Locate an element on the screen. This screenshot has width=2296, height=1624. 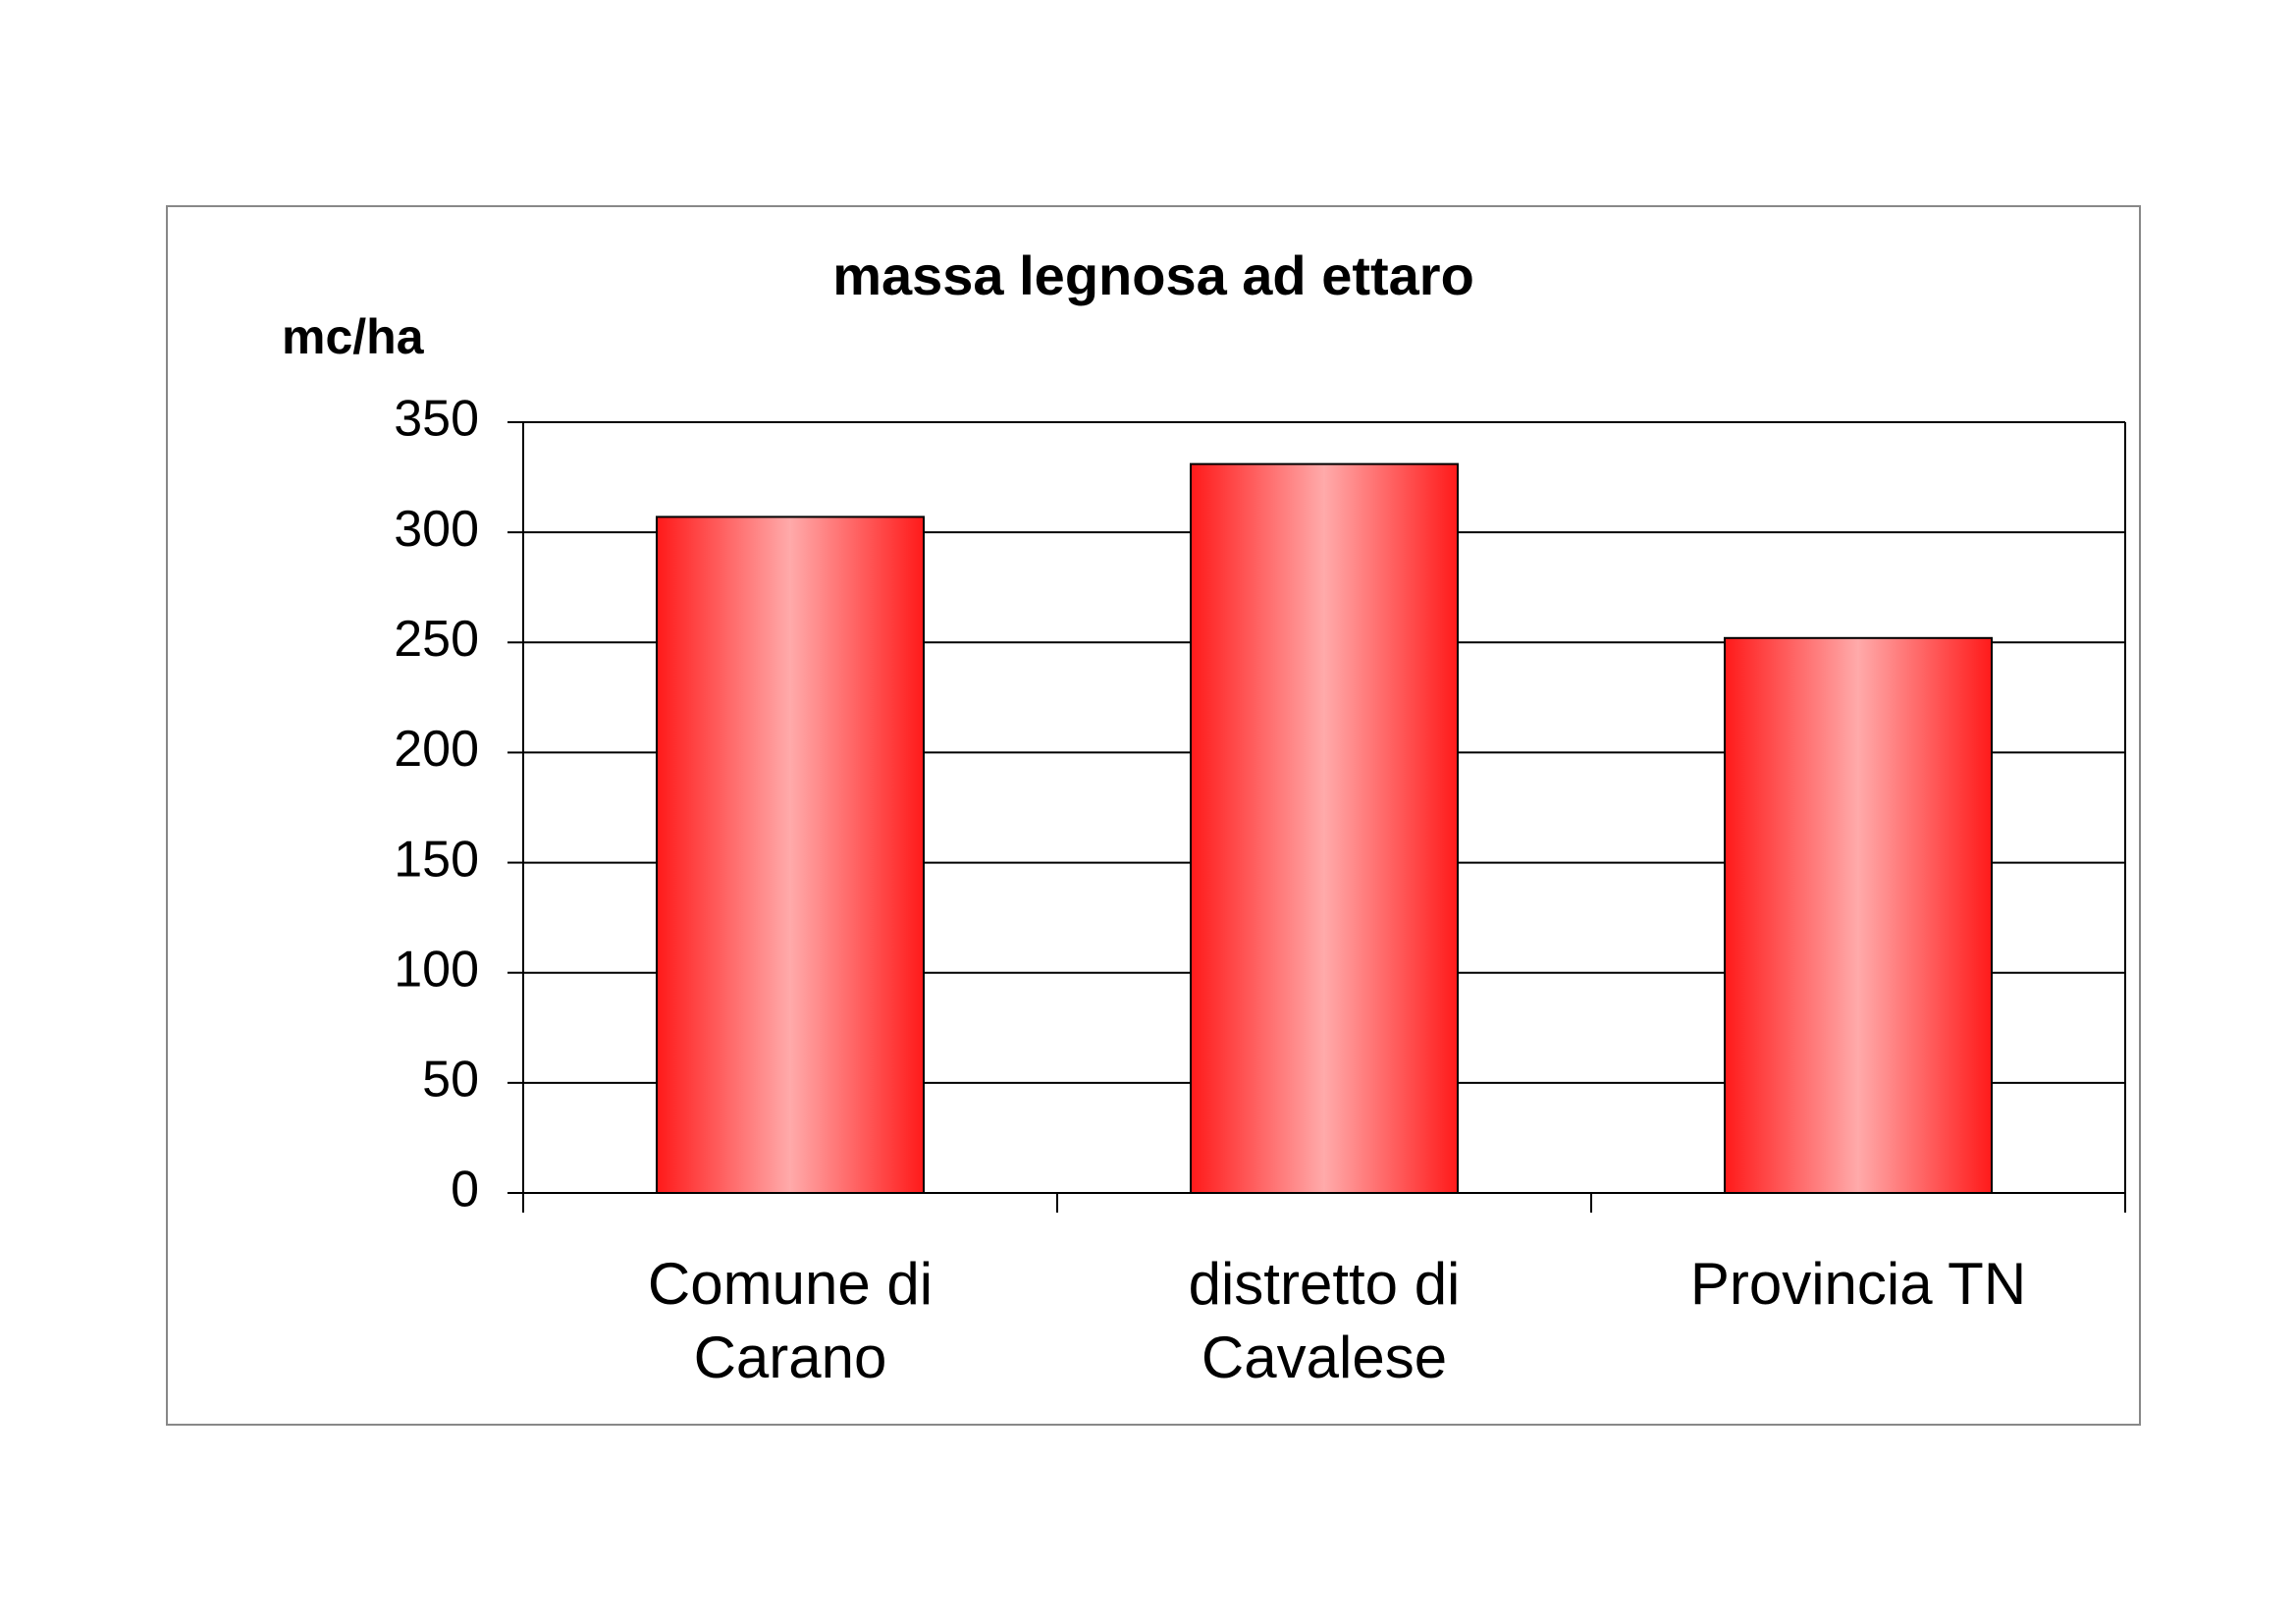
x-tick-label: distretto di Cavalese is located at coordinates (1325, 1320).